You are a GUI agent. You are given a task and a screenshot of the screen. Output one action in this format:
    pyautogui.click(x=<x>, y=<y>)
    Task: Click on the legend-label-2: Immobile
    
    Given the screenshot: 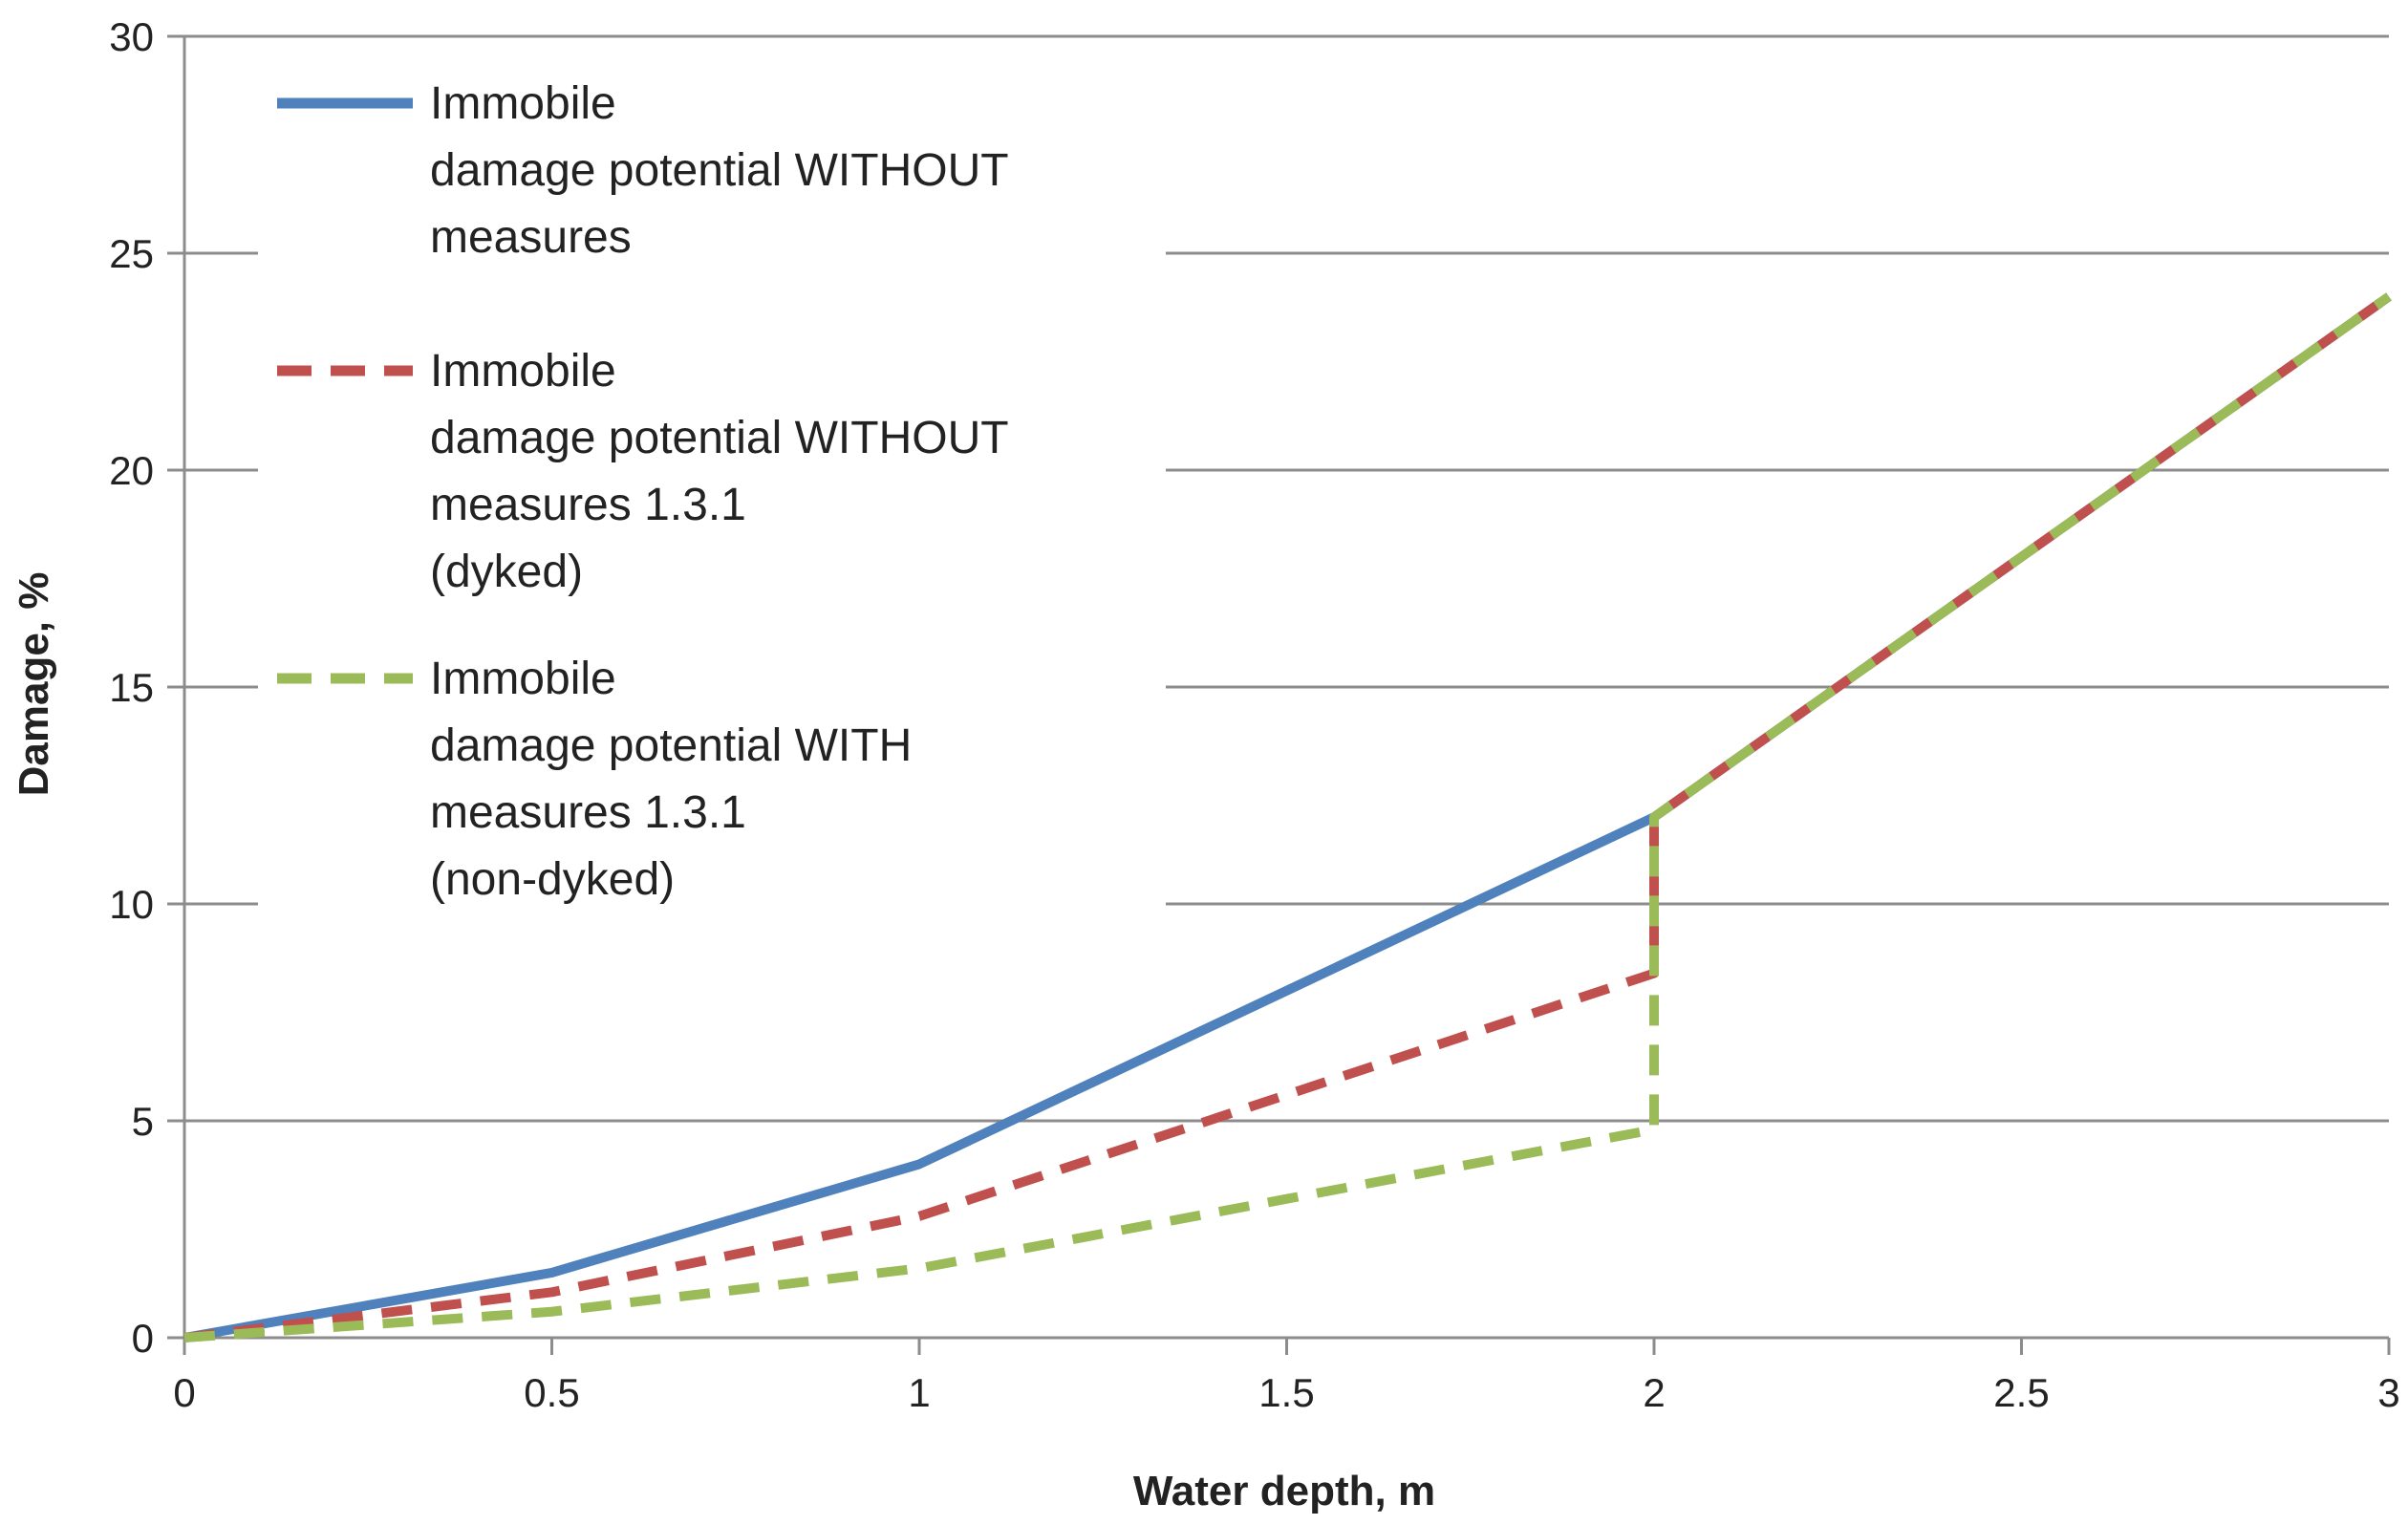 What is the action you would take?
    pyautogui.click(x=523, y=371)
    